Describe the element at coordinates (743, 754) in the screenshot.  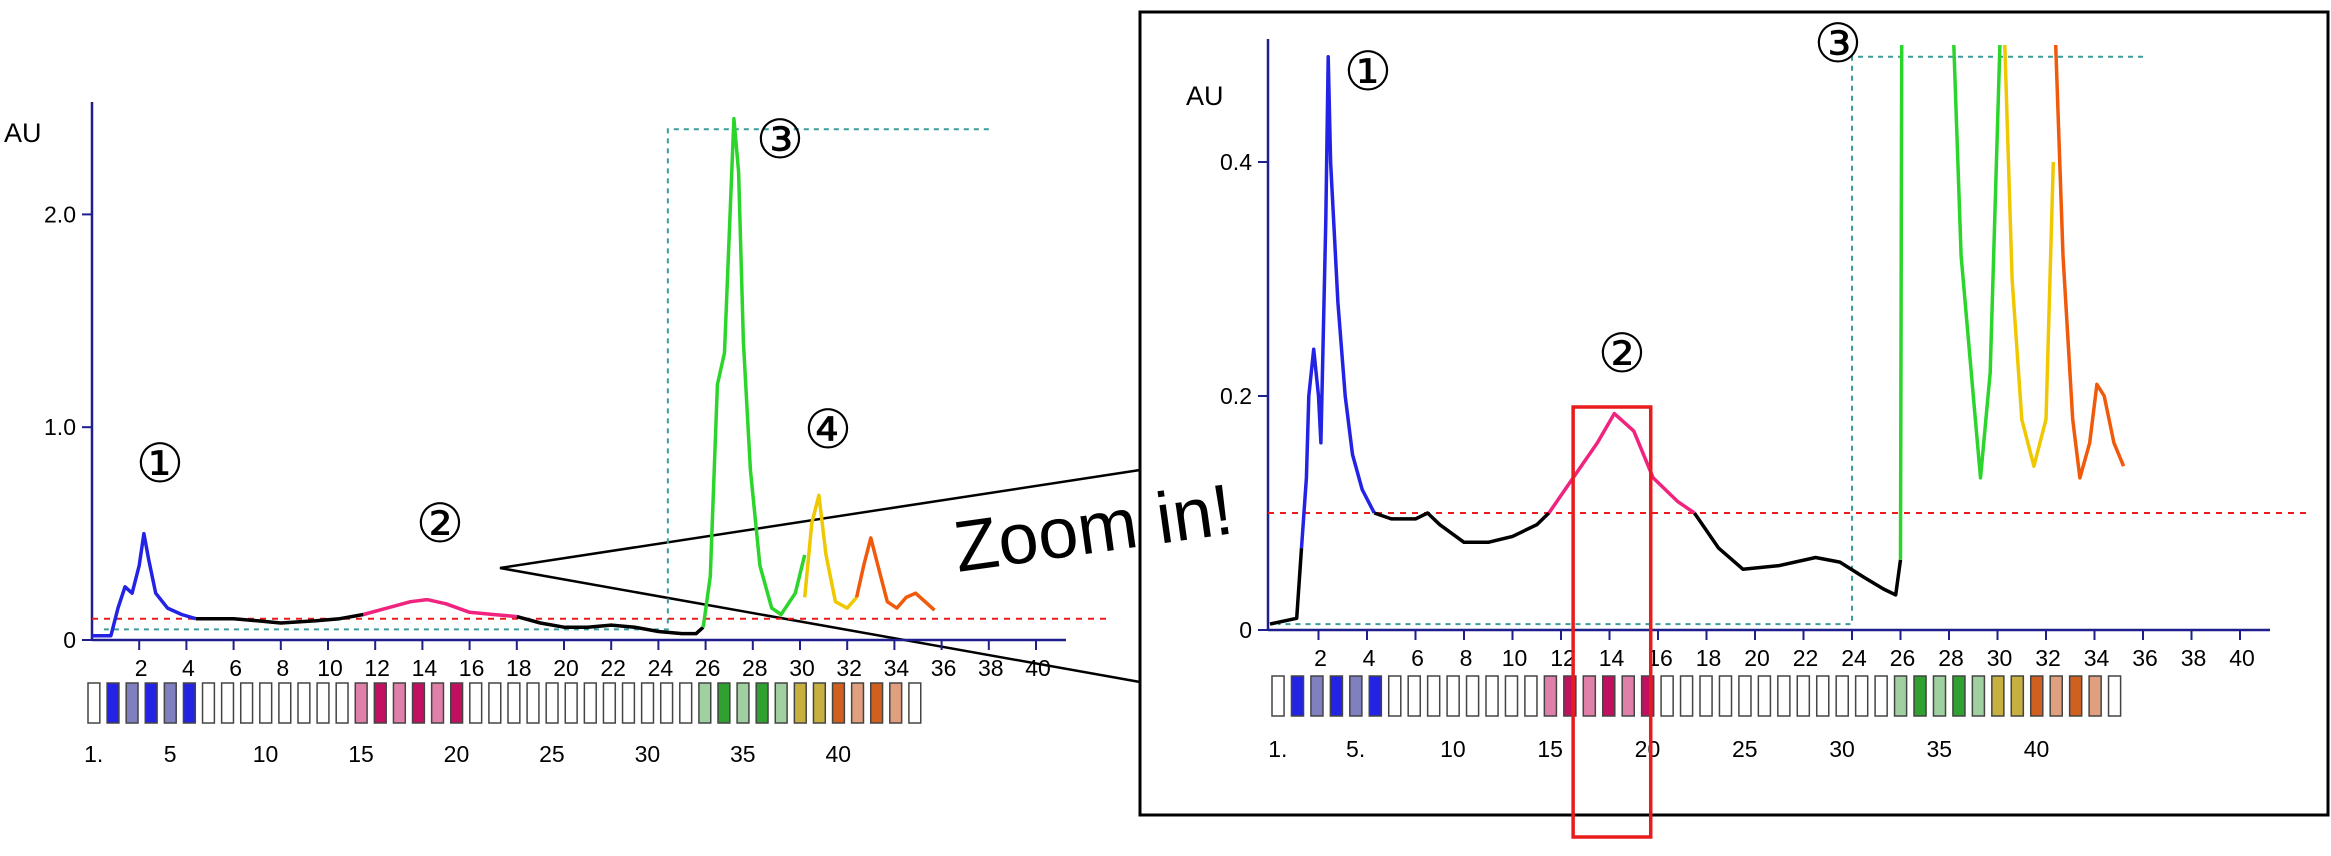
I see `fraction-label: 35` at that location.